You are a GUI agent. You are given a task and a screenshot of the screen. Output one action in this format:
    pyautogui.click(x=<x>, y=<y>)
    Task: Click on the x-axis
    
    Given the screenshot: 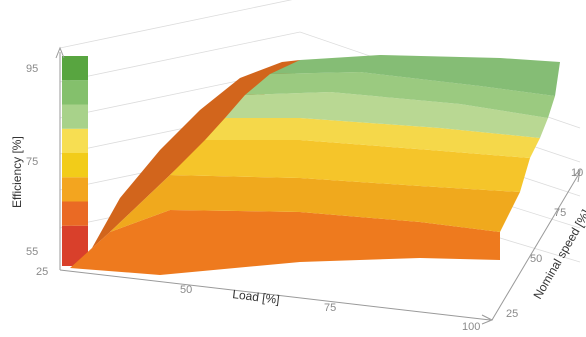 What is the action you would take?
    pyautogui.click(x=275, y=295)
    